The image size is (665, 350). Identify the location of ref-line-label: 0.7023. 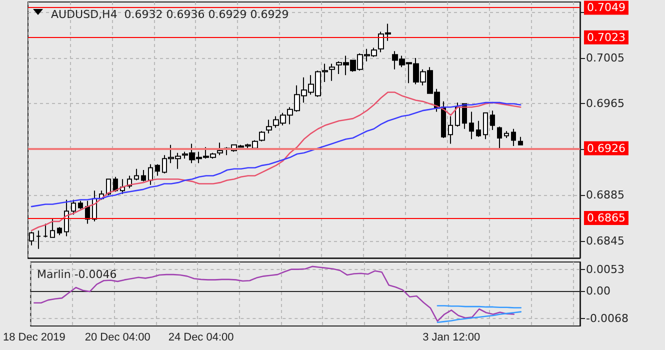
(606, 37).